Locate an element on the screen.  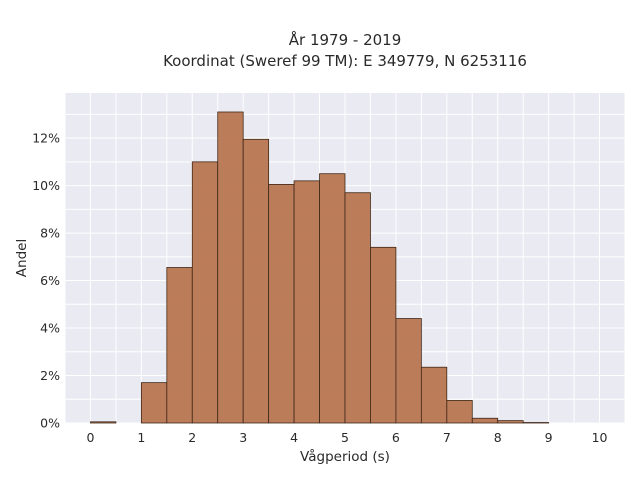
x-tick-label: 9 is located at coordinates (549, 437).